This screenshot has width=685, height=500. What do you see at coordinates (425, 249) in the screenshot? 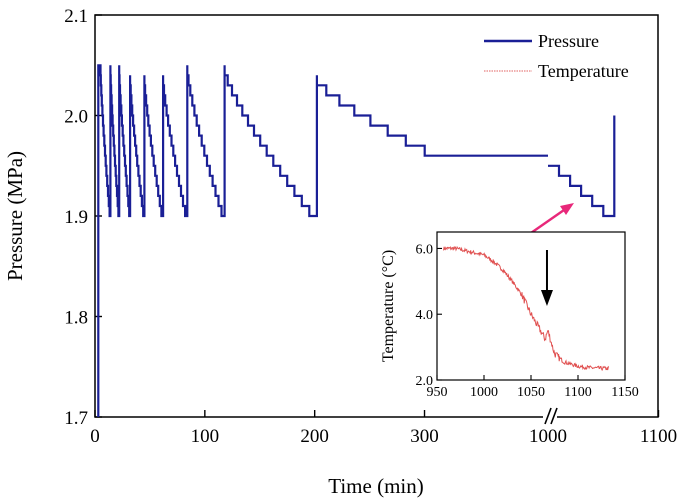
I see `inset-y-tick-label: 6.0` at bounding box center [425, 249].